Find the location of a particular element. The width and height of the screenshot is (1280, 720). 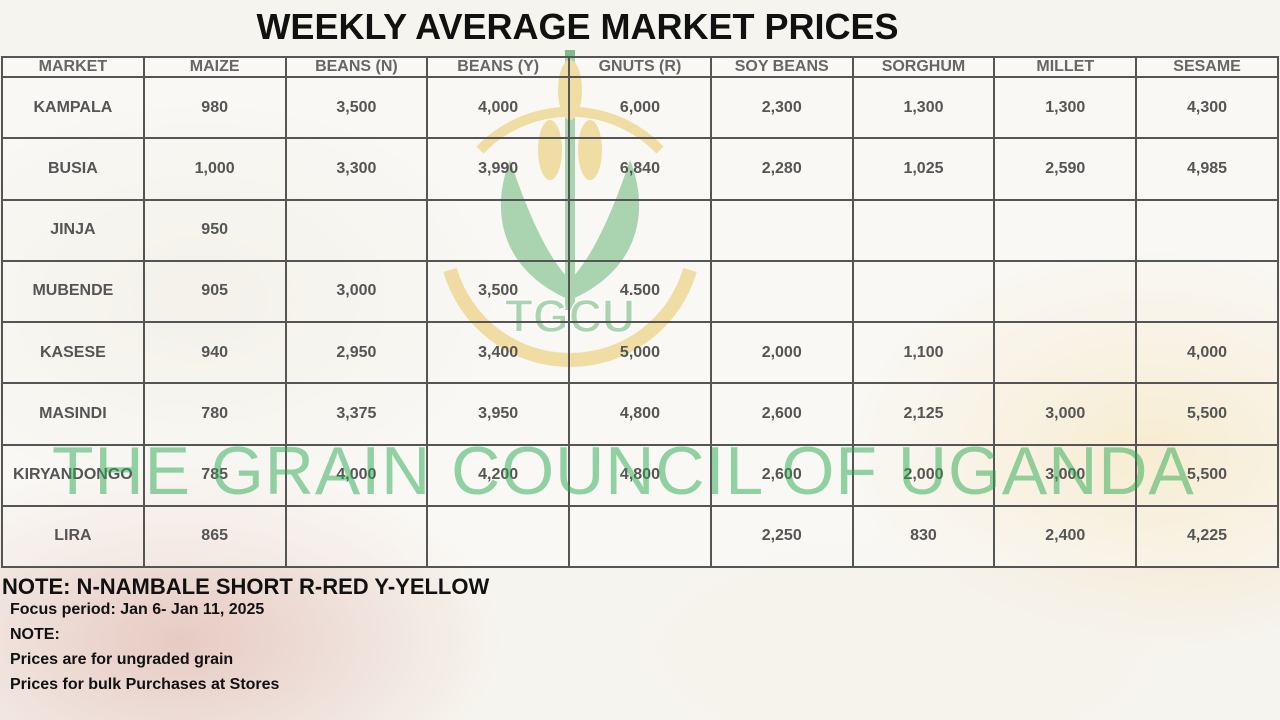

column-header: MILLET is located at coordinates (1065, 67).